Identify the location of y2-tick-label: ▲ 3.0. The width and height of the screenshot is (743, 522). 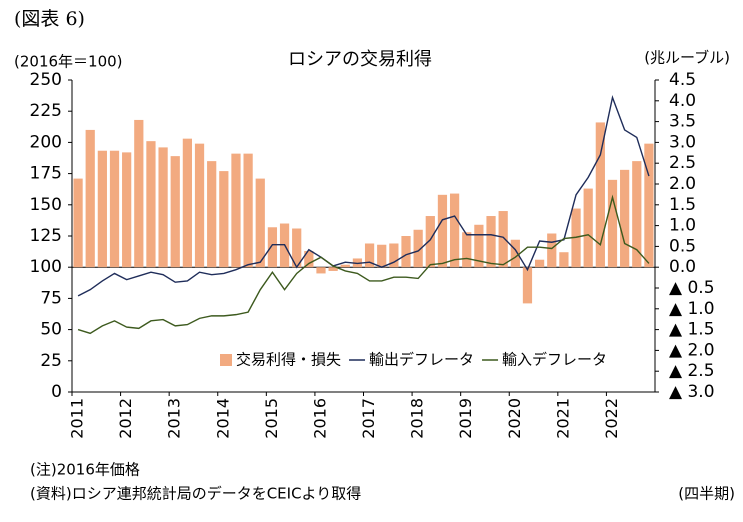
(692, 392).